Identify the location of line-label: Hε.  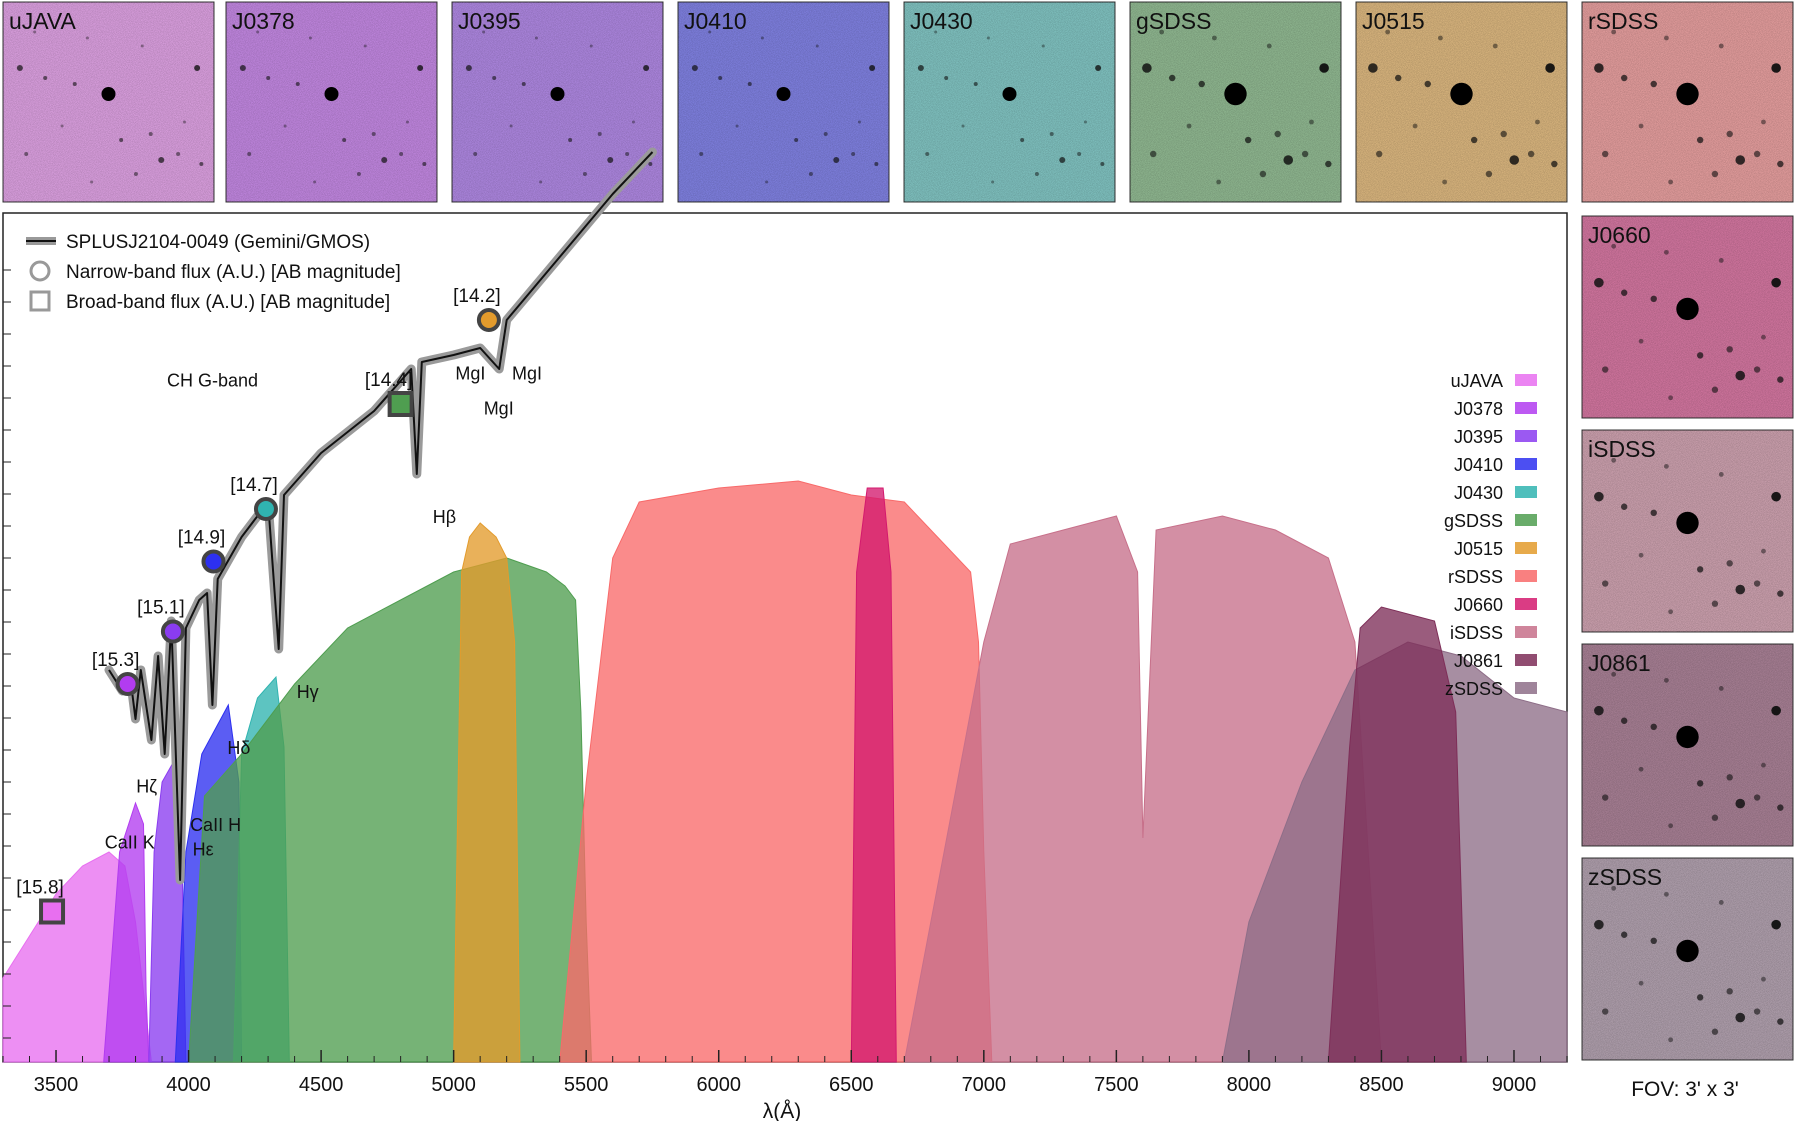
(203, 850).